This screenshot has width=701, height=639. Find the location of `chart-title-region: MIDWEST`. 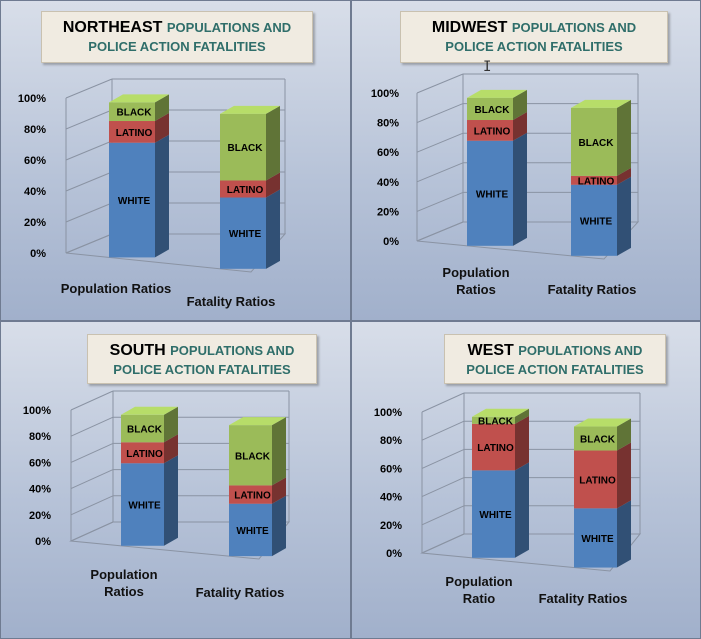

chart-title-region: MIDWEST is located at coordinates (469, 27).